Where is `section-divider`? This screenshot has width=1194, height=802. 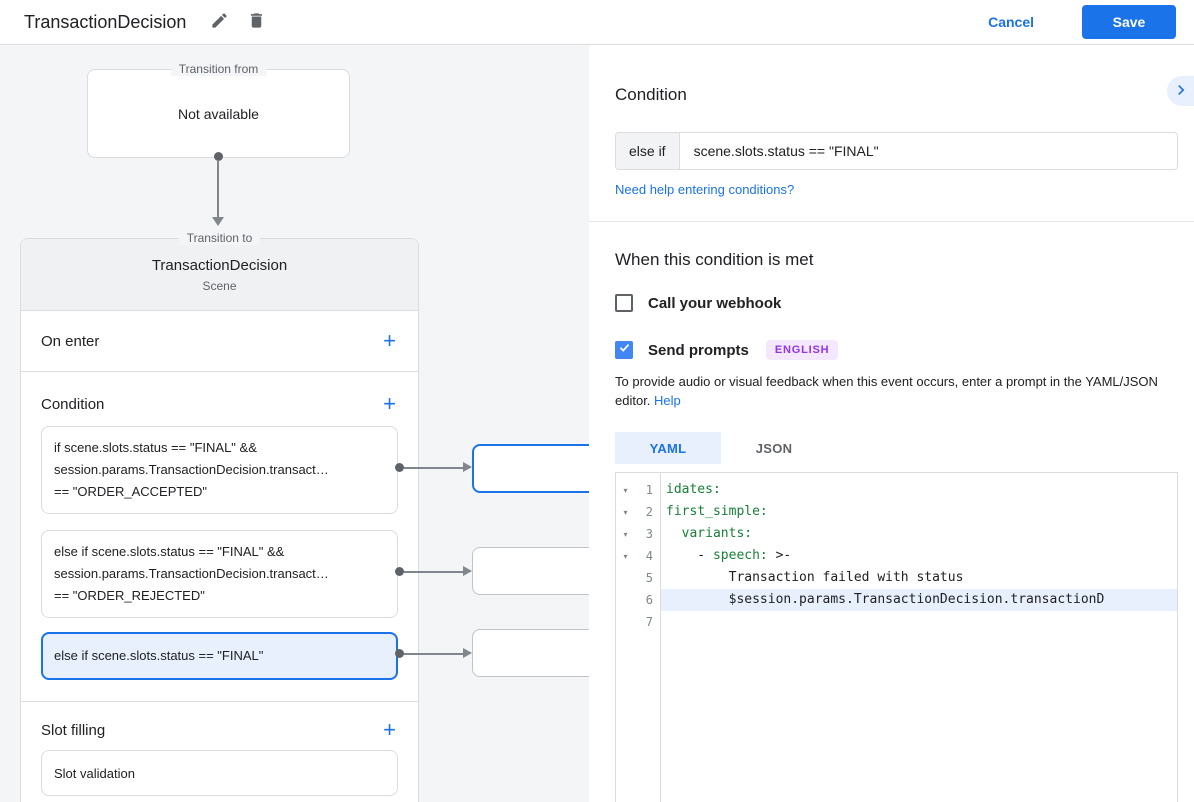
section-divider is located at coordinates (219, 701).